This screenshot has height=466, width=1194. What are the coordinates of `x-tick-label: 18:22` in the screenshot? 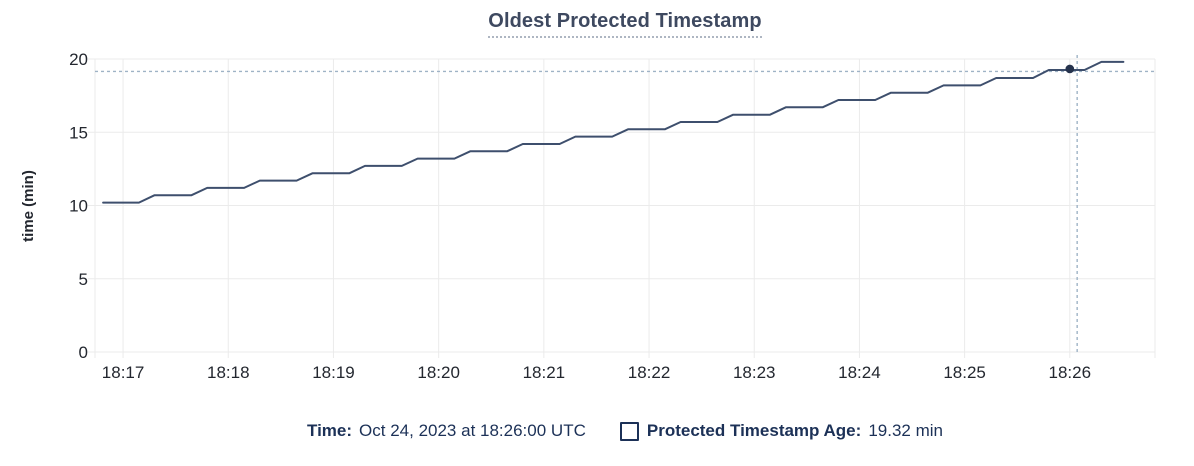 It's located at (649, 372).